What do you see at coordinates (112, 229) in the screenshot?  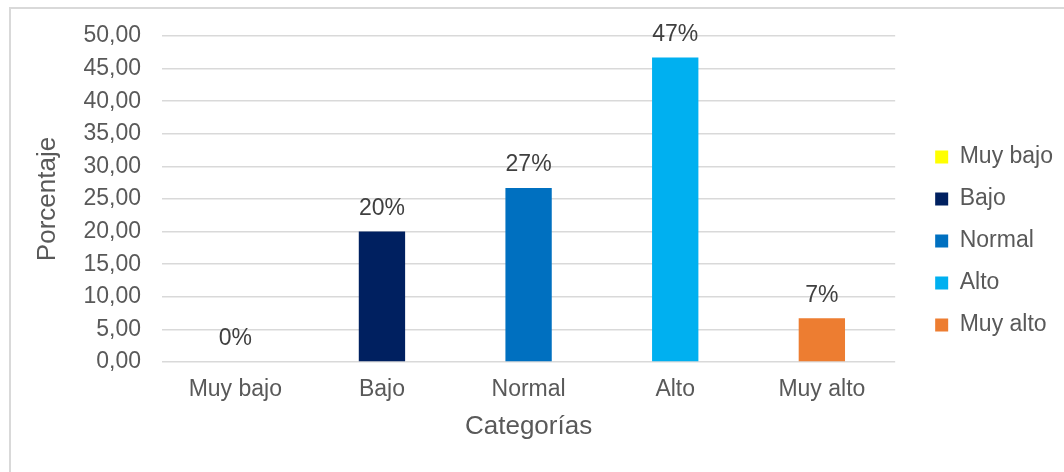 I see `y-tick-label: 20,00` at bounding box center [112, 229].